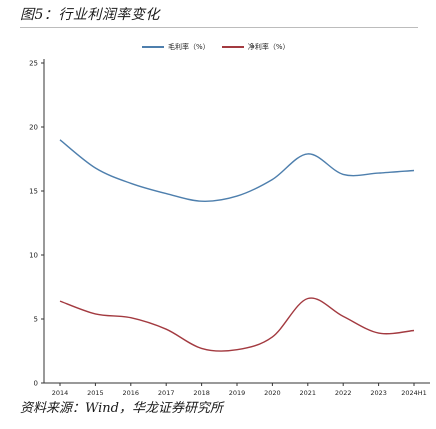 The width and height of the screenshot is (436, 429). I want to click on series-line-net-margin, so click(237, 324).